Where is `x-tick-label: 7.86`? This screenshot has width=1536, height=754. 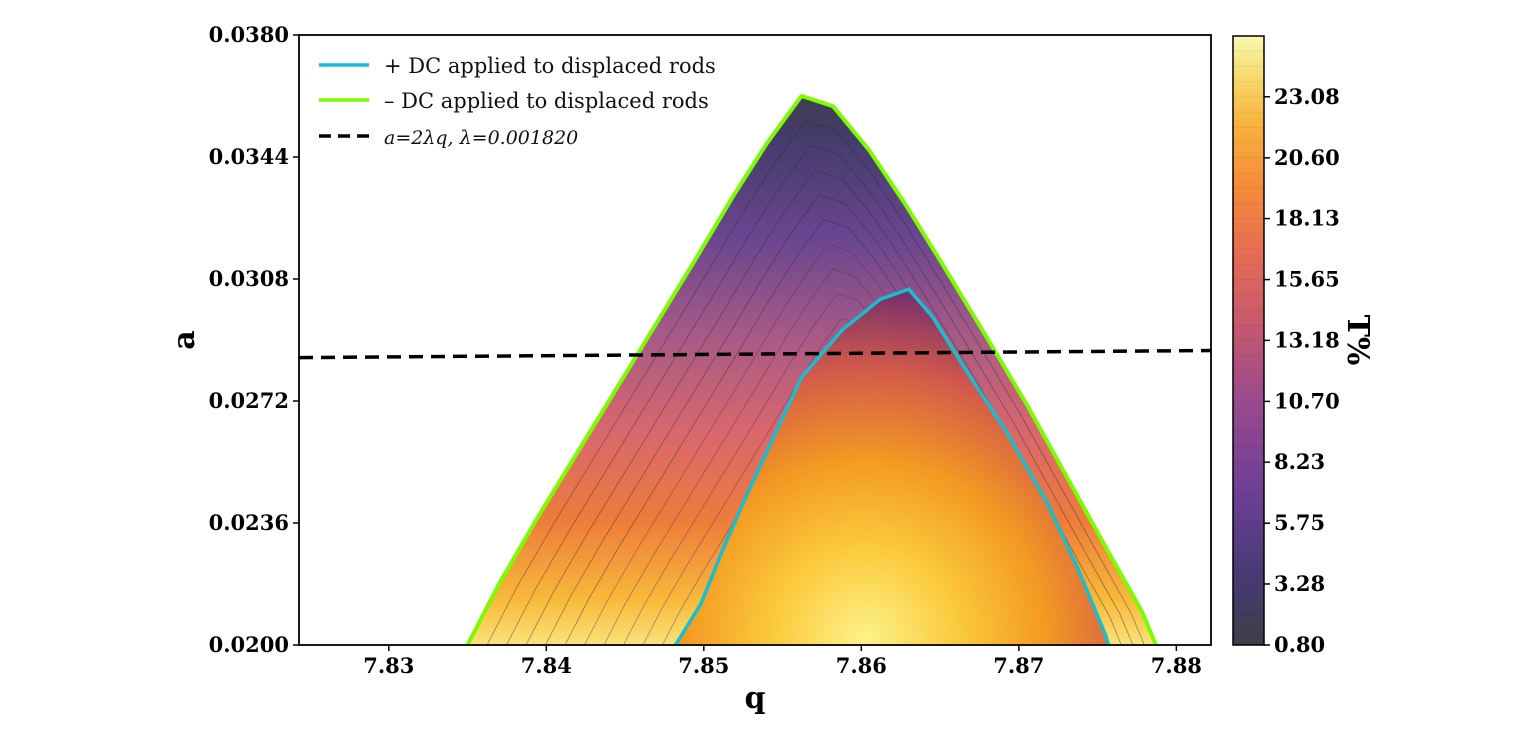
x-tick-label: 7.86 is located at coordinates (861, 665).